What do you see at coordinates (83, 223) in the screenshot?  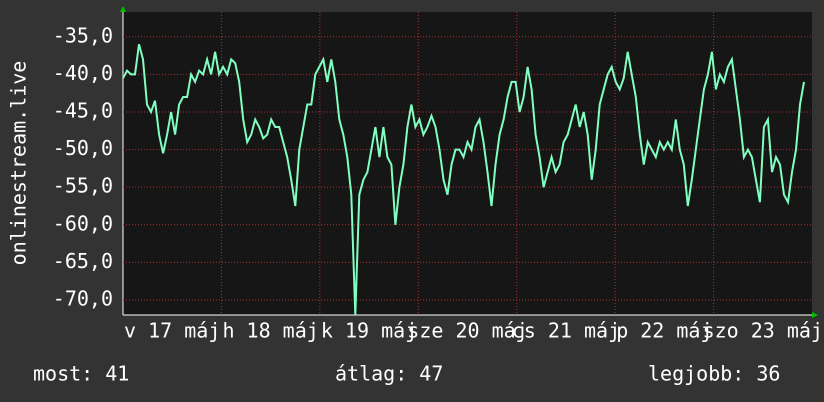 I see `y-tick-label: -60,0` at bounding box center [83, 223].